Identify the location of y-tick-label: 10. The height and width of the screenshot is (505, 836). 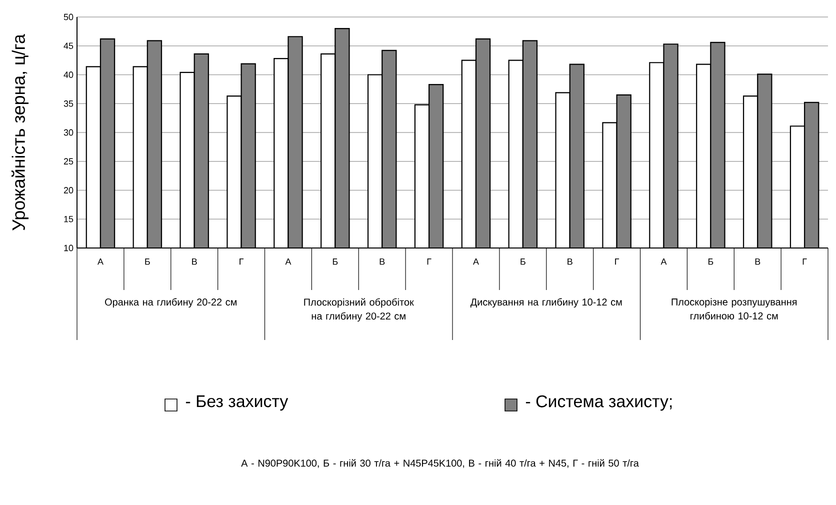
(69, 248).